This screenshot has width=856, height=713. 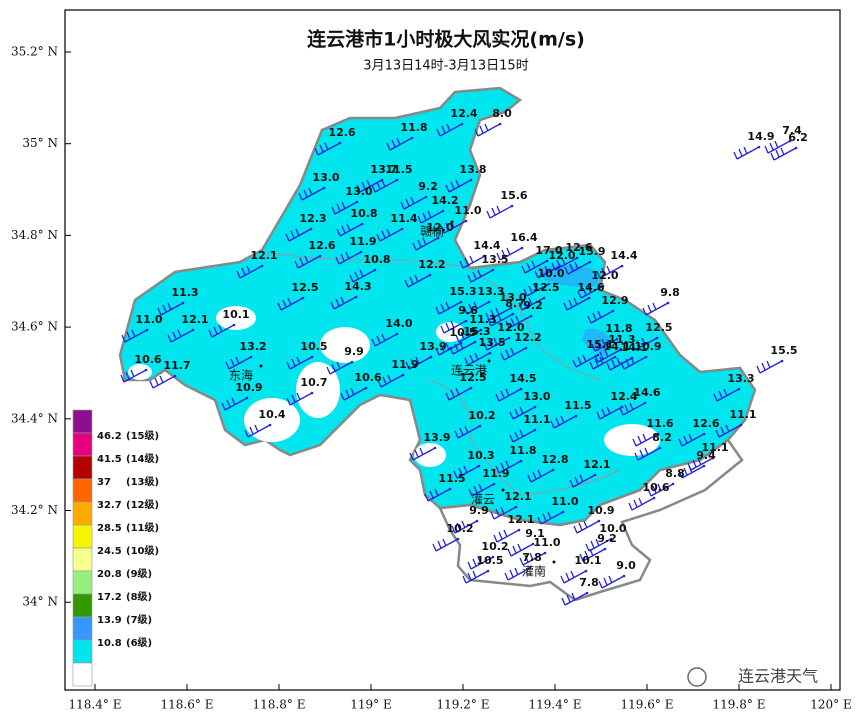 What do you see at coordinates (40, 143) in the screenshot?
I see `y-tick-label: 35° N` at bounding box center [40, 143].